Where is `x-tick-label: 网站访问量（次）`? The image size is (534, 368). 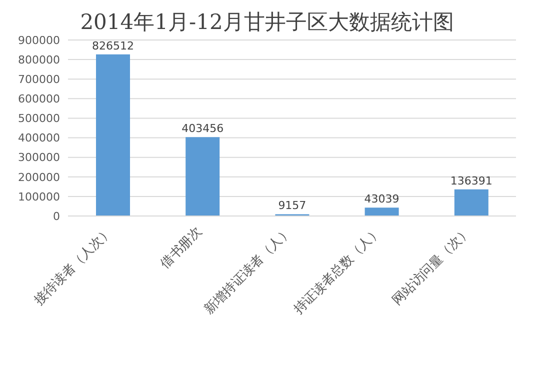
x-tick-label: 网站访问量（次） is located at coordinates (431, 266).